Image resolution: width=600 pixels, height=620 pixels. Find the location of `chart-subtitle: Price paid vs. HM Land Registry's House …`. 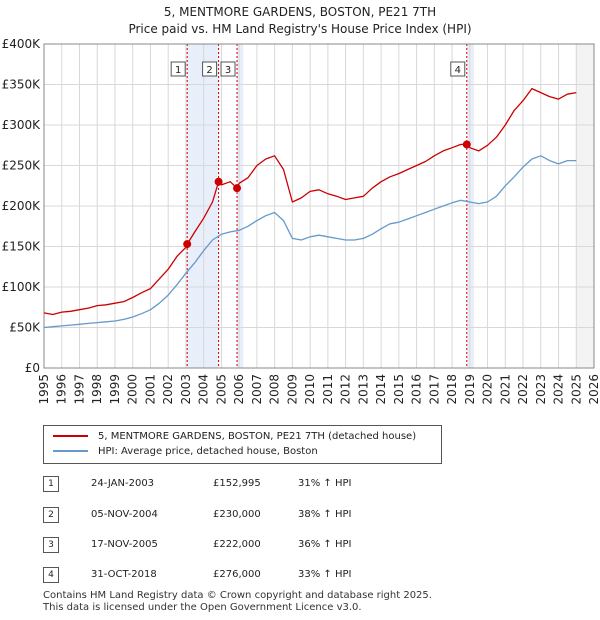

chart-subtitle: Price paid vs. HM Land Registry's House … is located at coordinates (300, 29).